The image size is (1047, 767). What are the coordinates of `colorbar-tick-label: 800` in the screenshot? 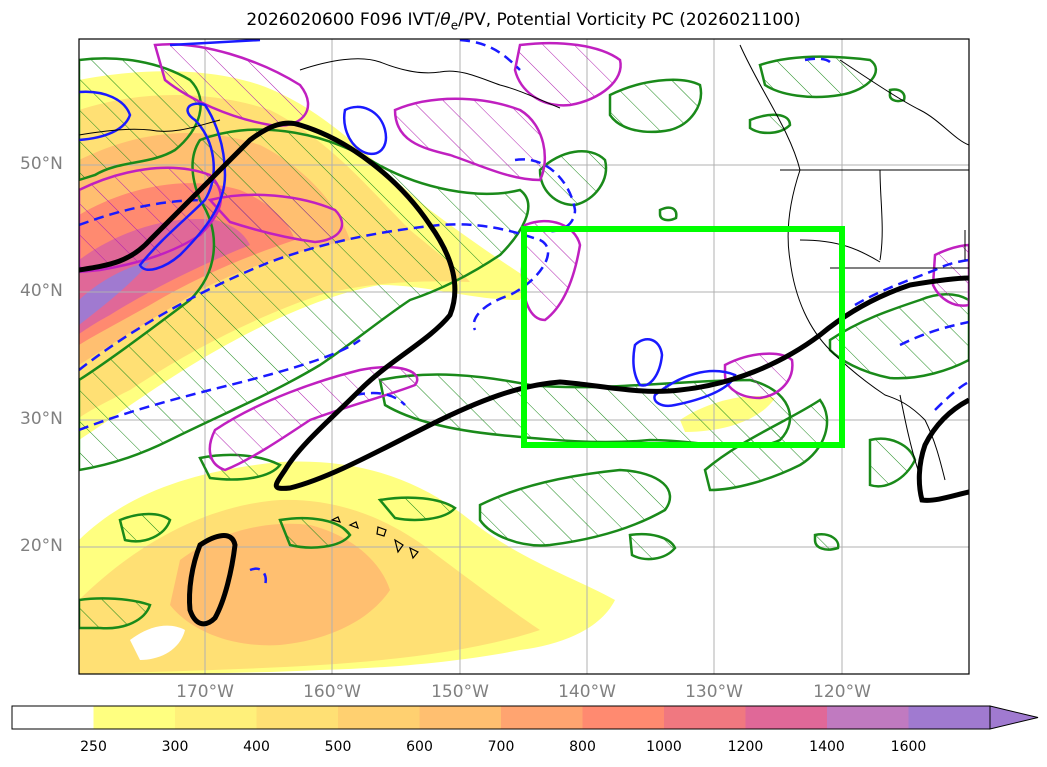 It's located at (582, 747).